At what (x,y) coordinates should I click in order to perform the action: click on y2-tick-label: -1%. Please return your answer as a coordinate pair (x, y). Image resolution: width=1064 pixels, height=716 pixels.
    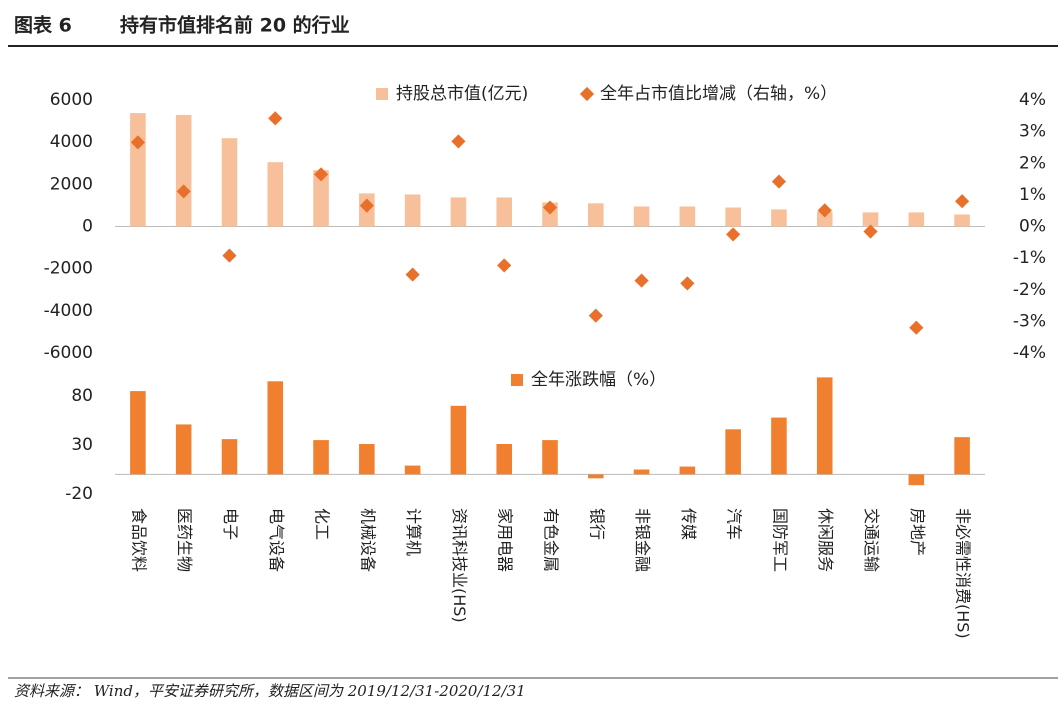
    Looking at the image, I should click on (1029, 258).